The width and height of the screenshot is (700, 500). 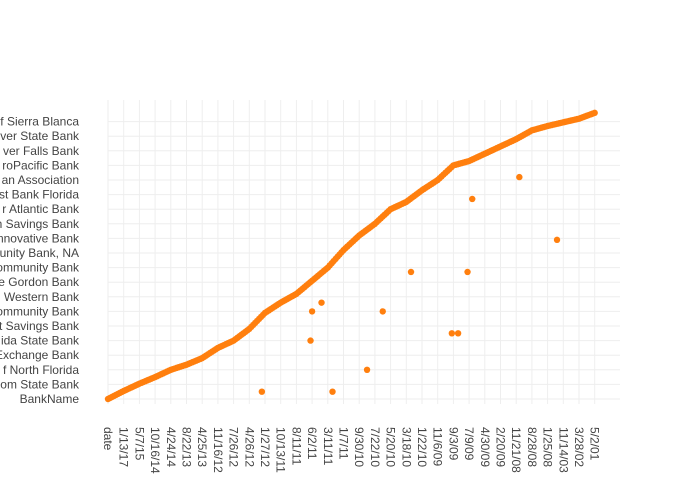 I want to click on y-tick-label: r Atlantic Bank, so click(x=41, y=209).